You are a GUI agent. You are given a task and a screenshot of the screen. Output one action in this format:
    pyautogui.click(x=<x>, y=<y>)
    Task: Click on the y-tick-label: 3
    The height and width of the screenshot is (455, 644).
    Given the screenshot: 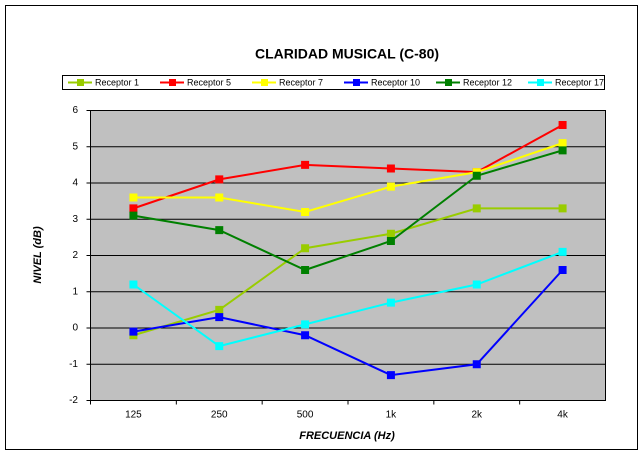 What is the action you would take?
    pyautogui.click(x=75, y=219)
    